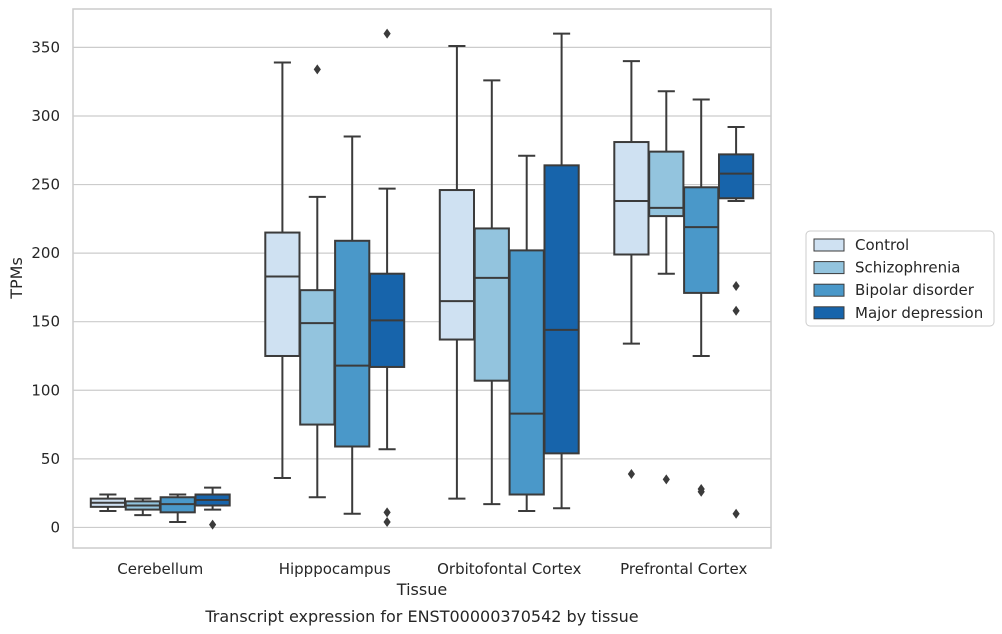 This screenshot has height=634, width=1002. Describe the element at coordinates (335, 569) in the screenshot. I see `x-tick-label: Hipppocampus` at that location.